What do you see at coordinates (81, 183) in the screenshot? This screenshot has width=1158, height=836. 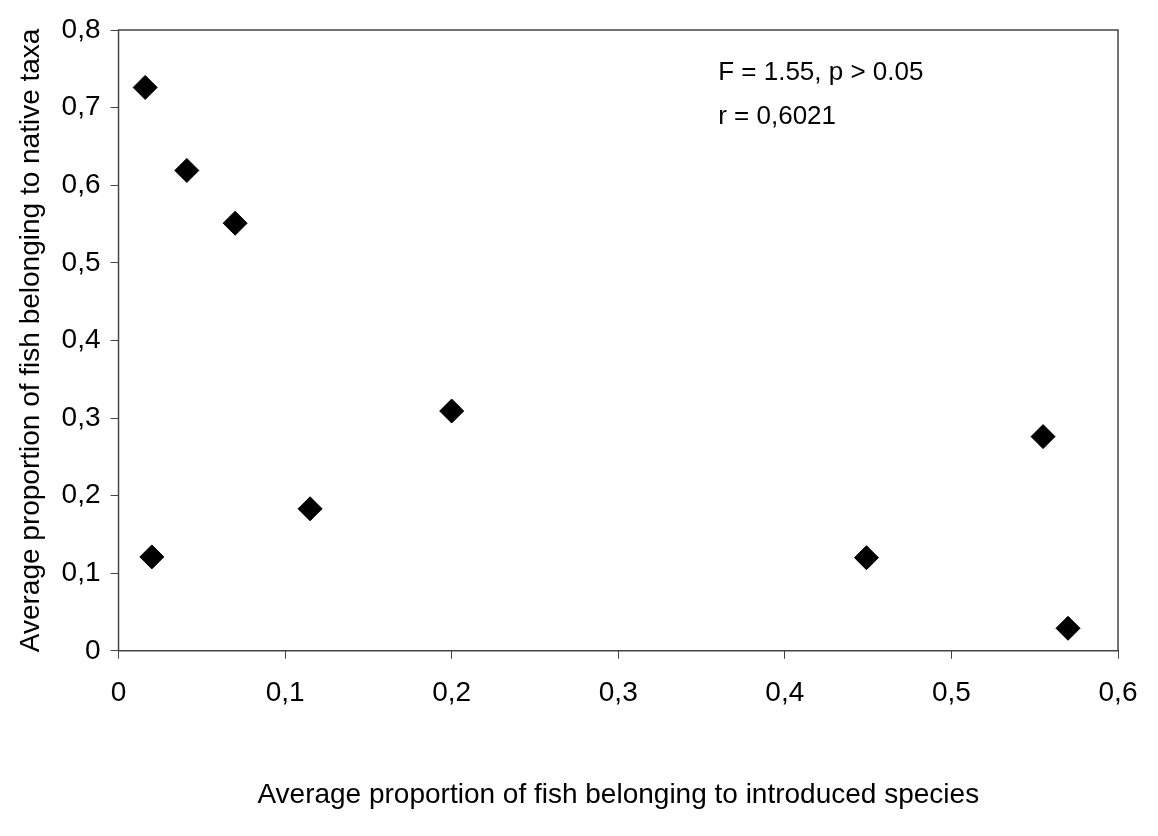 I see `y-tick-label: 0,6` at bounding box center [81, 183].